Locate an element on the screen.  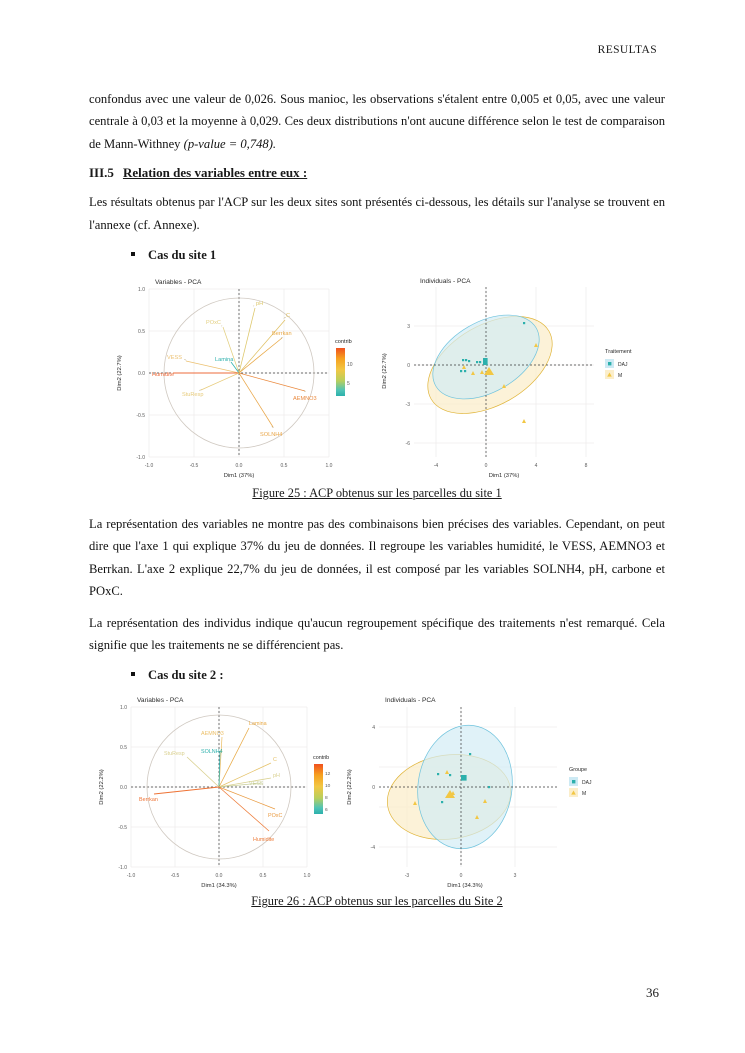
contrib-legend-title-2: contrib is located at coordinates (321, 758).